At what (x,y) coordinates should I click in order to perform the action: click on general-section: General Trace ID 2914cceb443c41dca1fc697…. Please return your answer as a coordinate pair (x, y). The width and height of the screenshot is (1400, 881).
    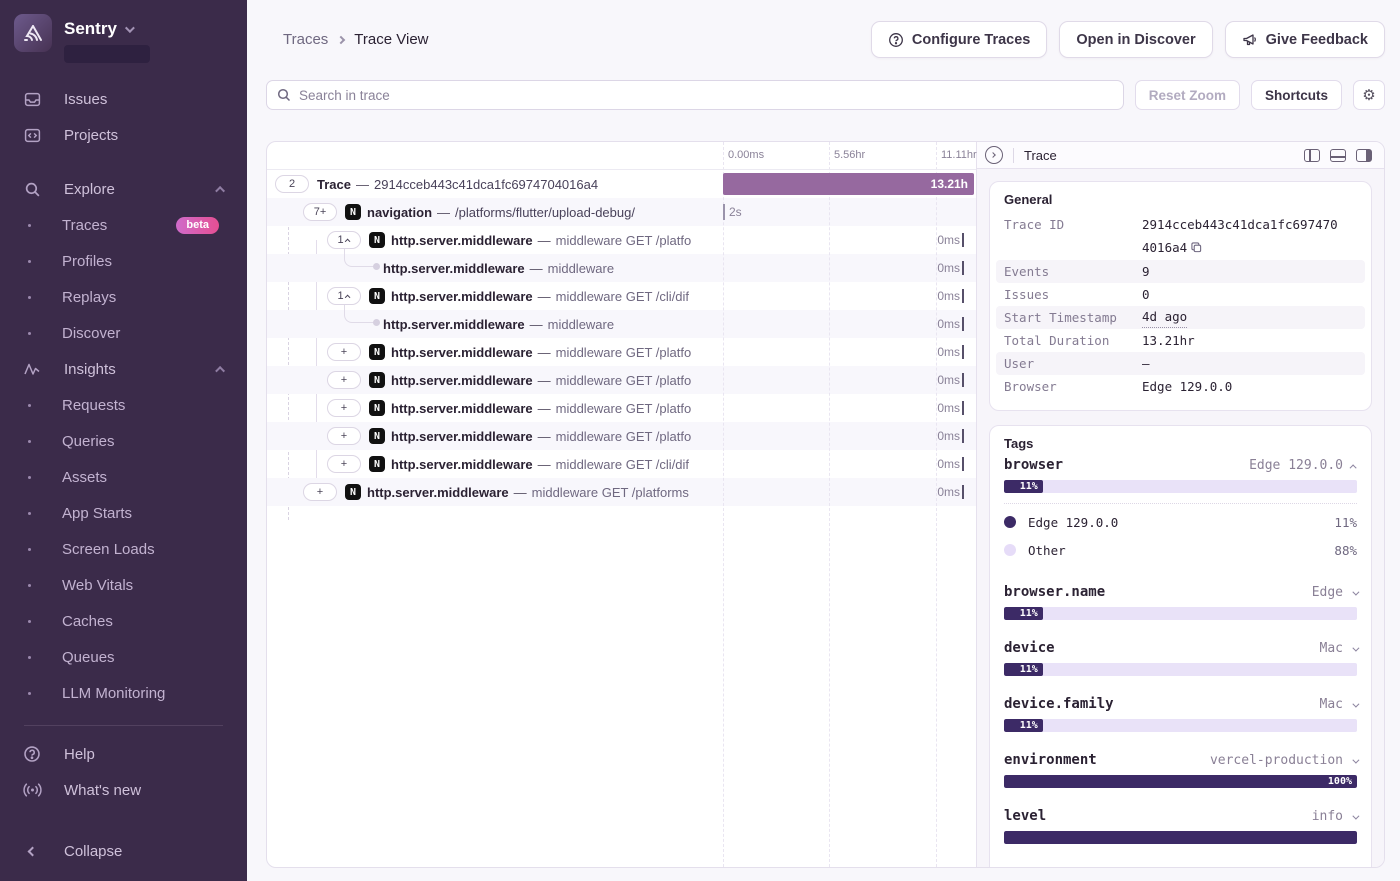
    Looking at the image, I should click on (1180, 296).